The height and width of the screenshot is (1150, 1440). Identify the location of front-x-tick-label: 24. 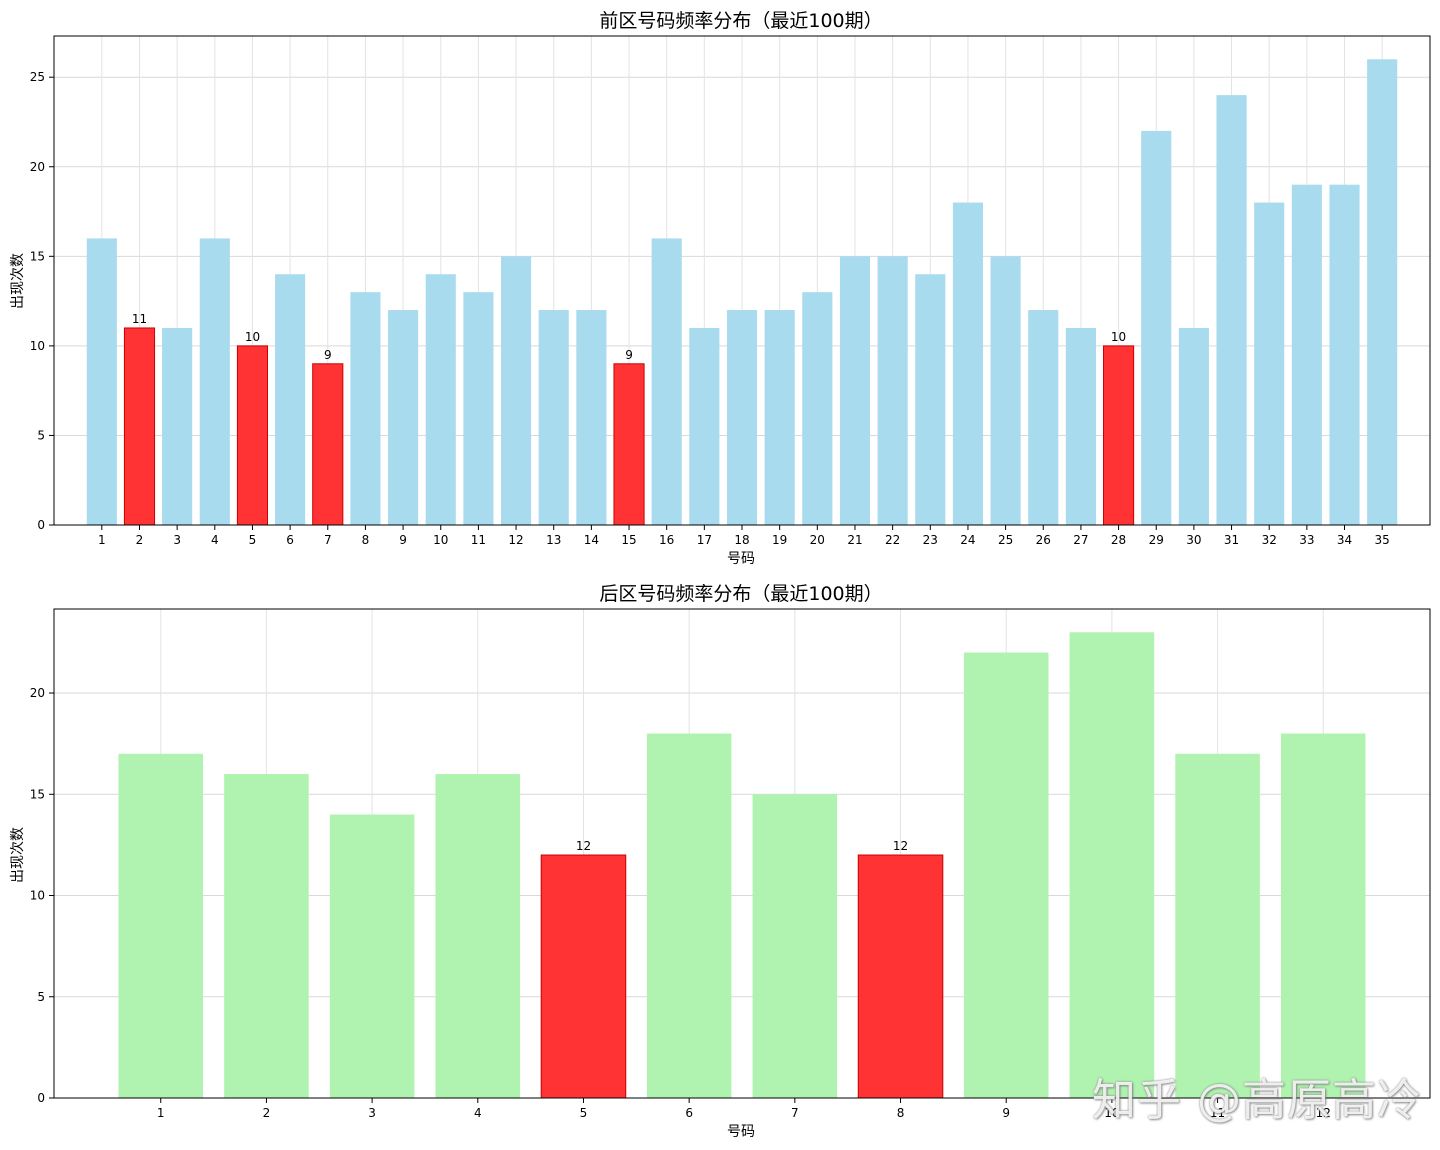
(967, 540).